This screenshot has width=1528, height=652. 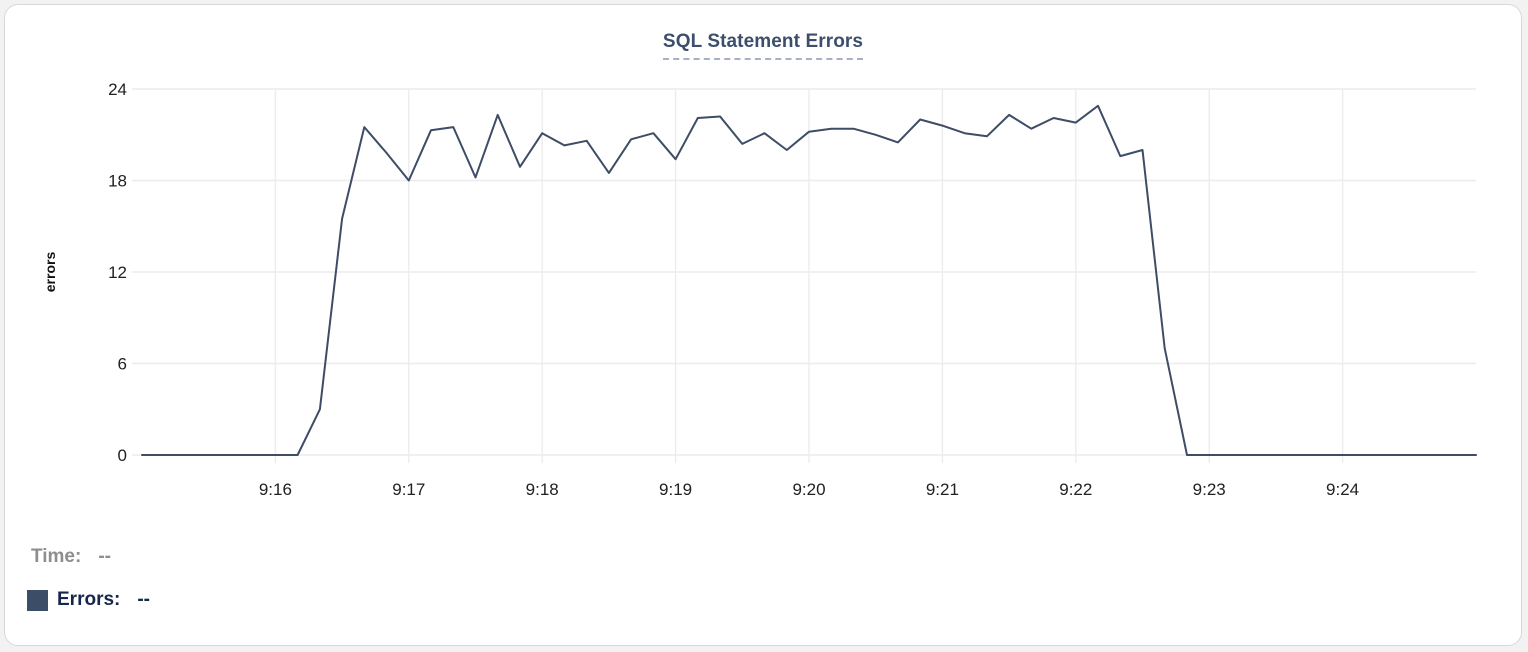 What do you see at coordinates (275, 489) in the screenshot?
I see `x-tick-label: 9:16` at bounding box center [275, 489].